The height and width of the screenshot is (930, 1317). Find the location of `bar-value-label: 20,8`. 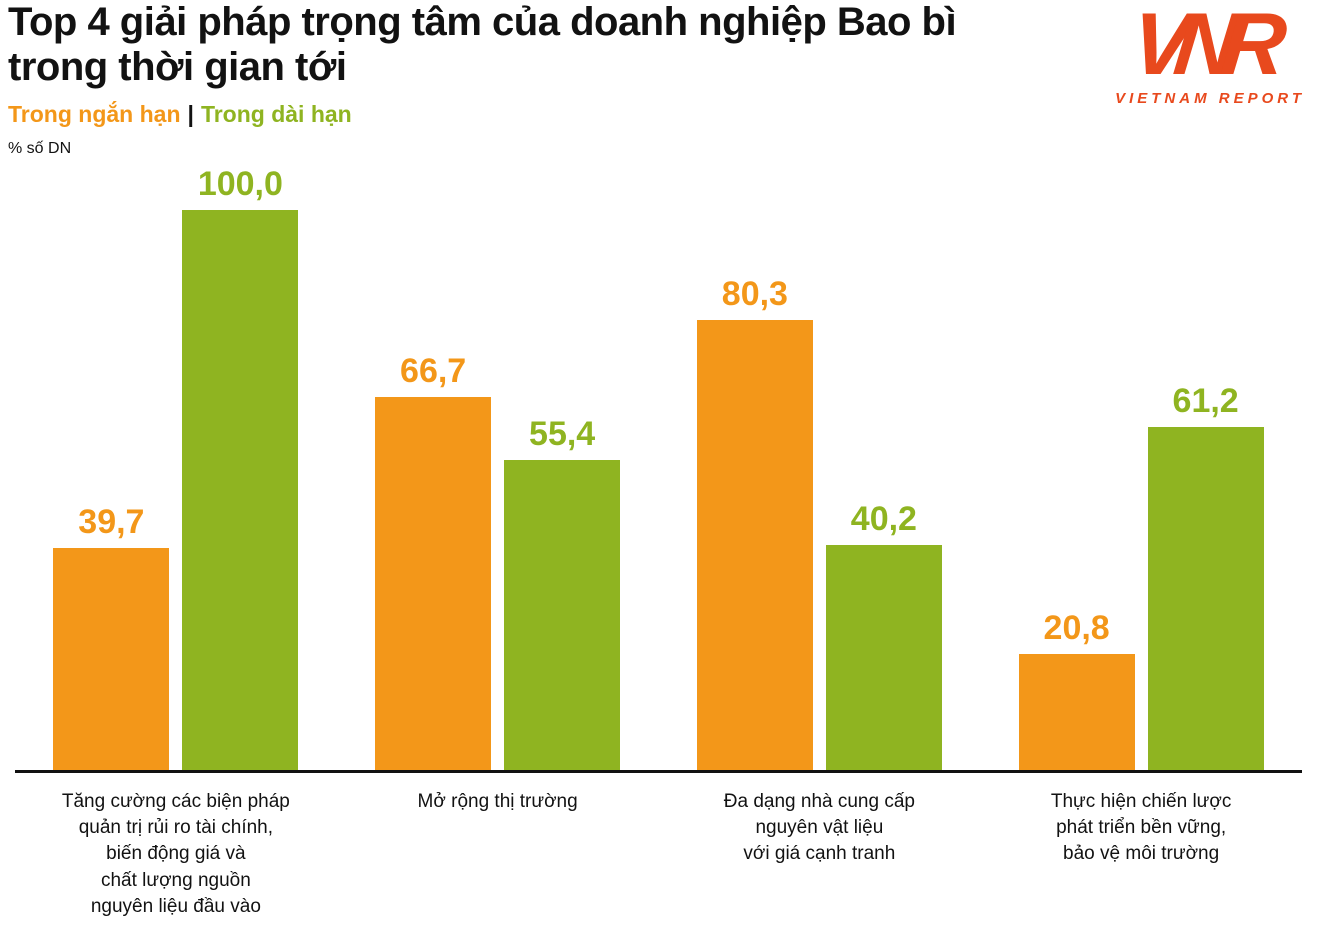

bar-value-label: 20,8 is located at coordinates (1076, 627).